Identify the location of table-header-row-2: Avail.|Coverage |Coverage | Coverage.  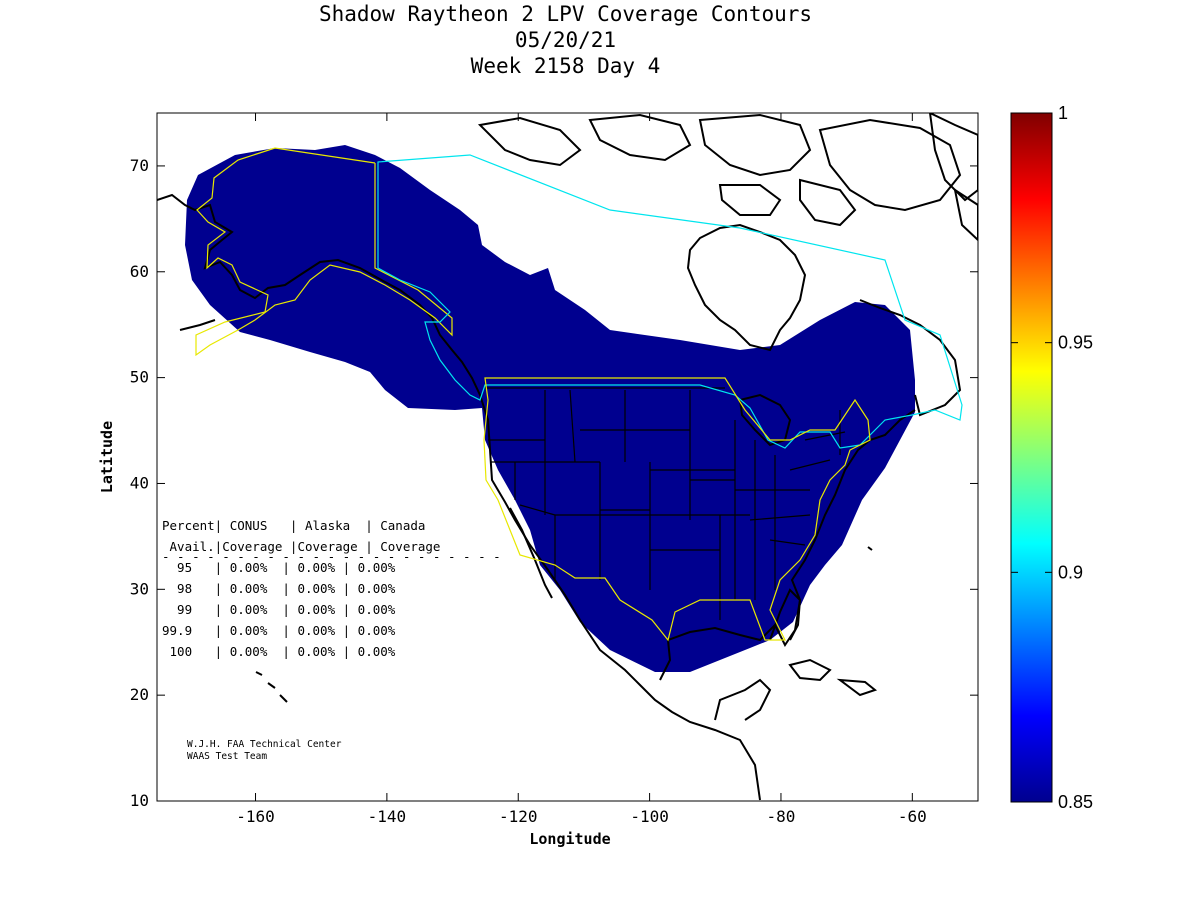
(301, 546).